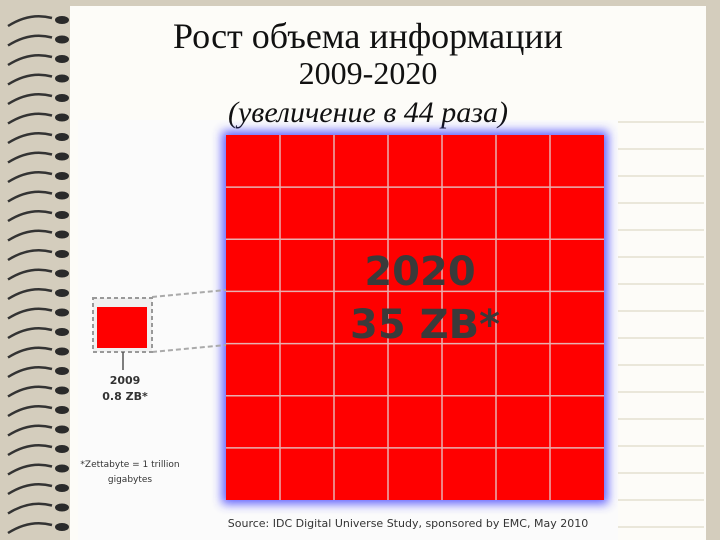 Image resolution: width=720 pixels, height=540 pixels. Describe the element at coordinates (129, 465) in the screenshot. I see `footnote: *Zettabyte = 1 trillion` at that location.